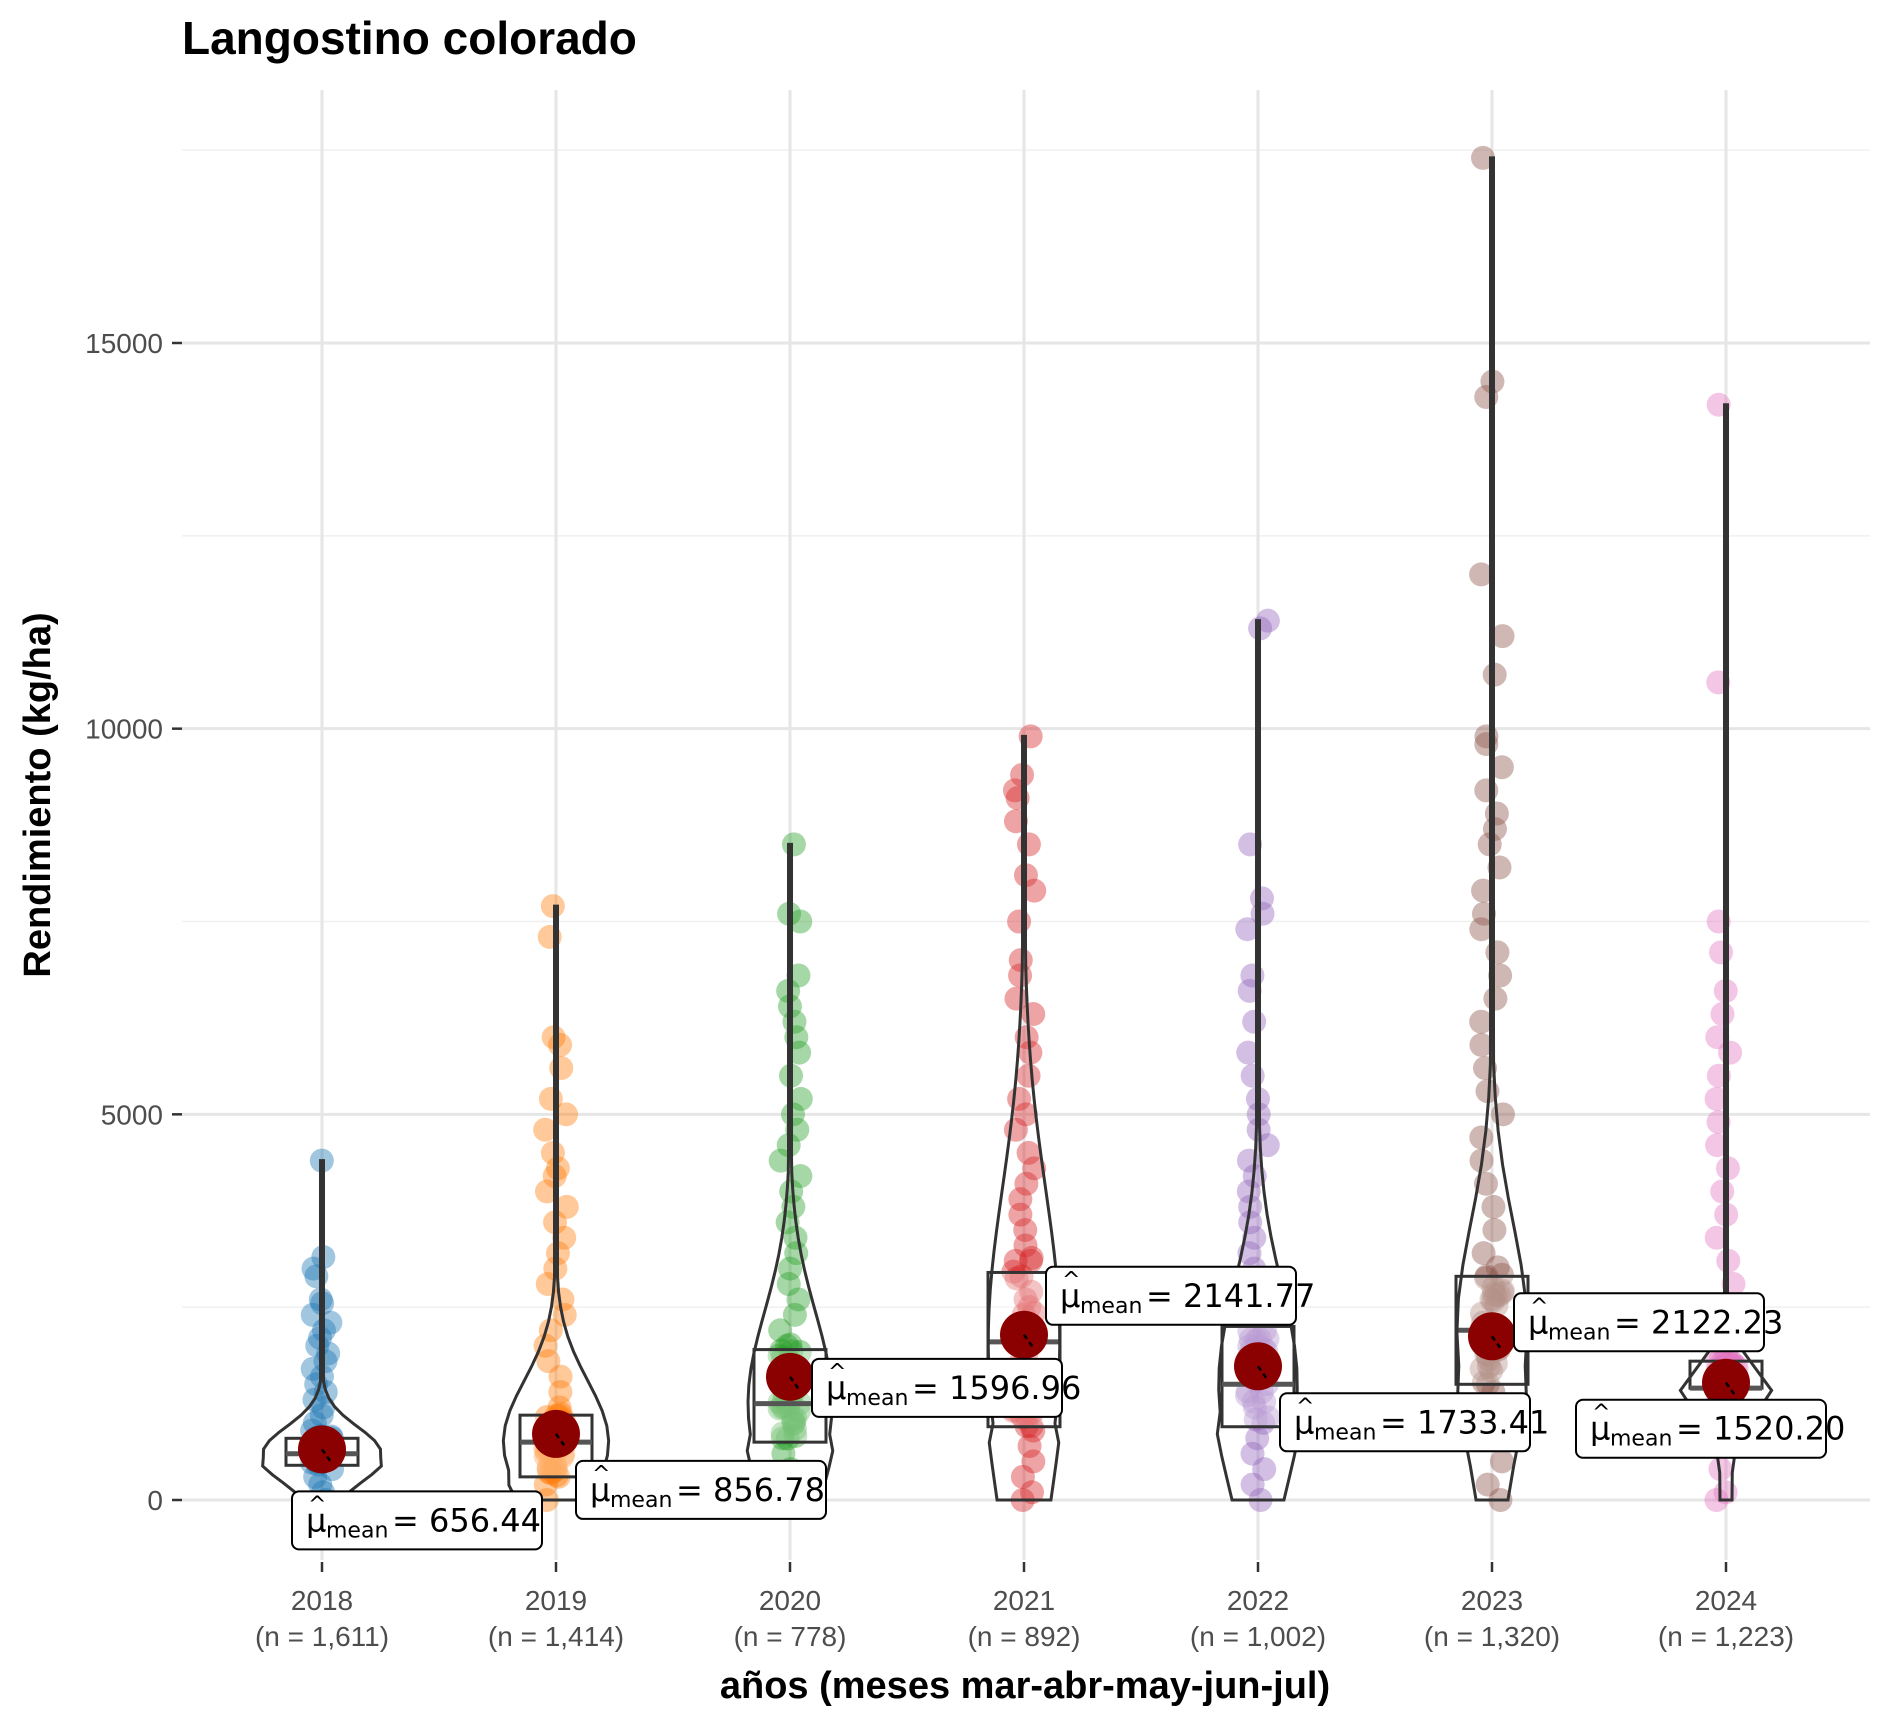 The height and width of the screenshot is (1720, 1883). I want to click on x-tick-count-label: (n = 1,320), so click(1492, 1636).